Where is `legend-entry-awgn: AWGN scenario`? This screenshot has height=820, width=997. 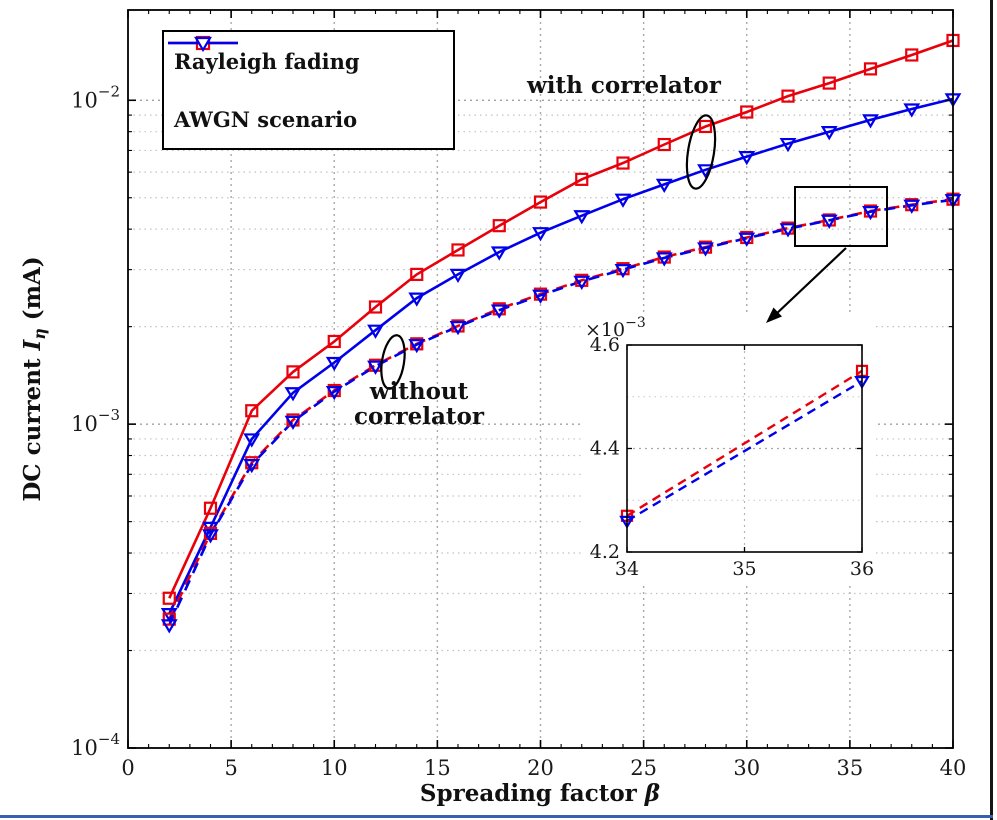
legend-entry-awgn: AWGN scenario is located at coordinates (308, 84).